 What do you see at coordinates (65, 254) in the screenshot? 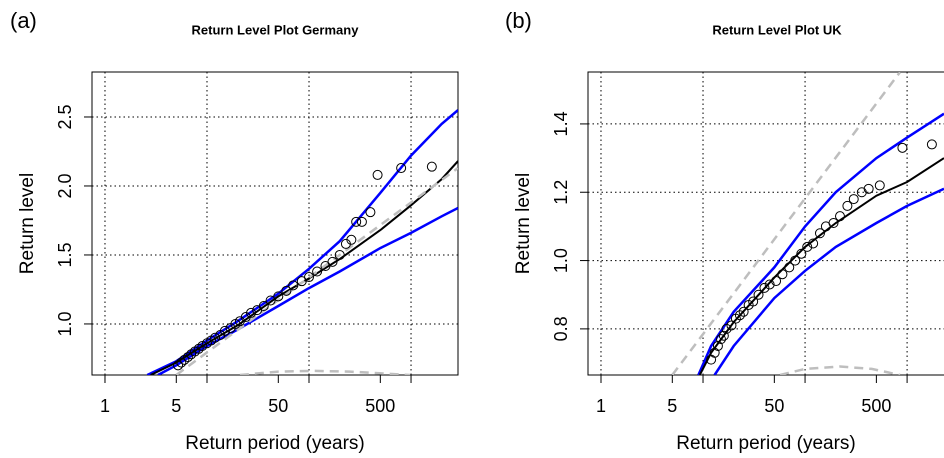
I see `y-tick-label: 1.5` at bounding box center [65, 254].